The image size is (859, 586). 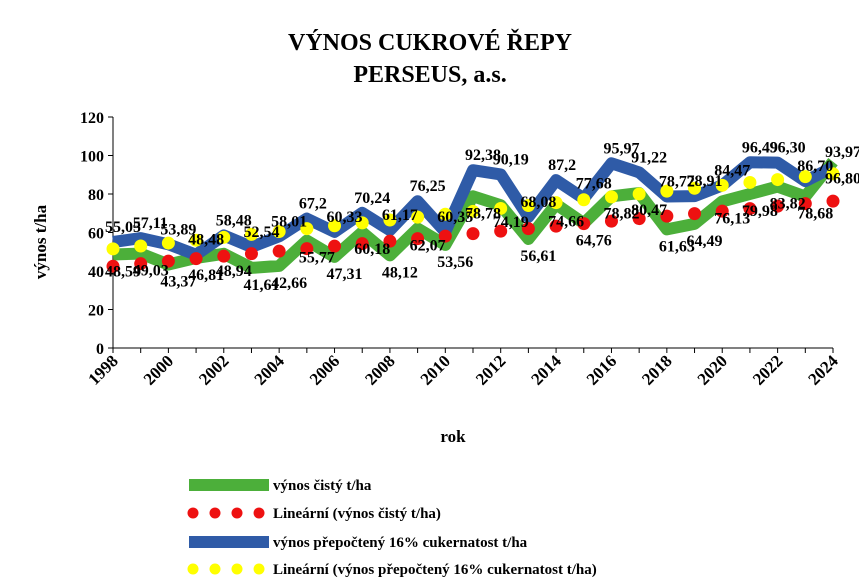 I want to click on data-label: 86,70, so click(x=815, y=166).